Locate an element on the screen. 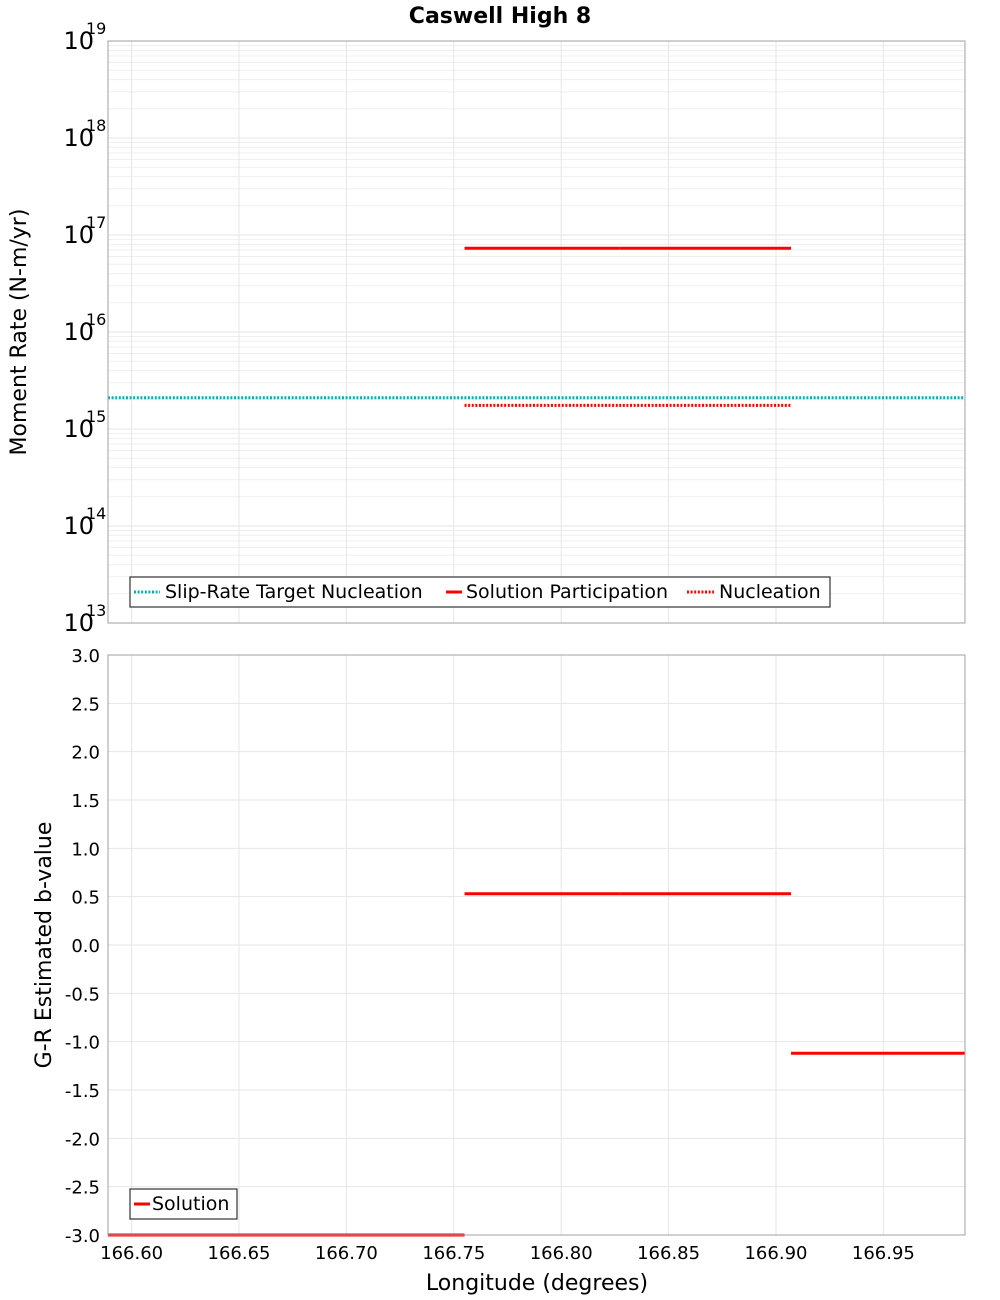  x-tick-label: 166.95 is located at coordinates (883, 1253).